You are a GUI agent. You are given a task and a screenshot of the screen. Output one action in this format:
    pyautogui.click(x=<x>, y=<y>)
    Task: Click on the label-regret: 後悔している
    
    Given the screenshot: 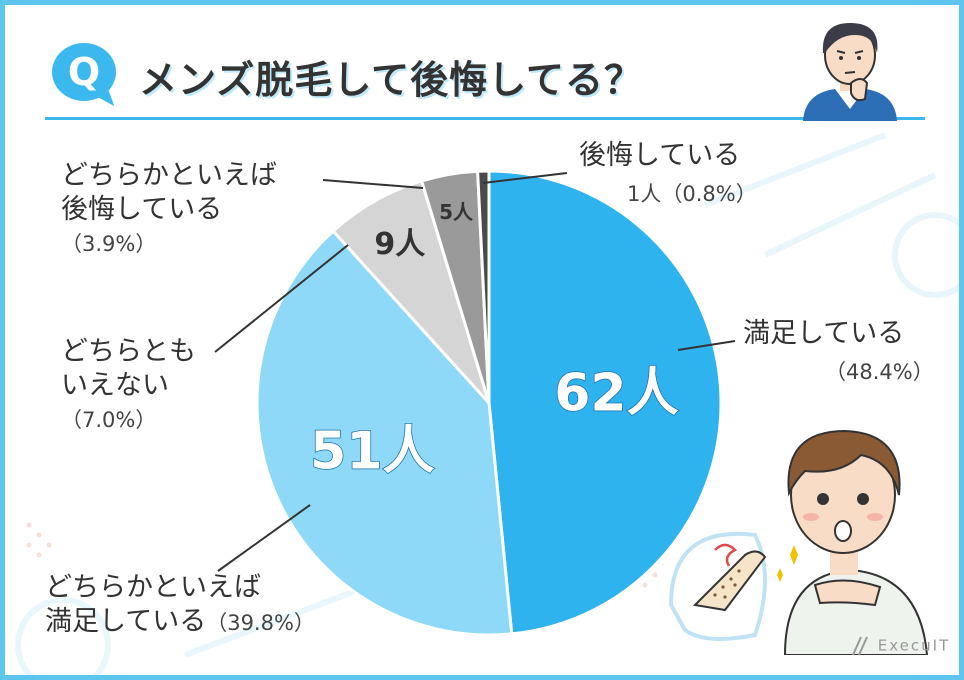 What is the action you would take?
    pyautogui.click(x=659, y=156)
    